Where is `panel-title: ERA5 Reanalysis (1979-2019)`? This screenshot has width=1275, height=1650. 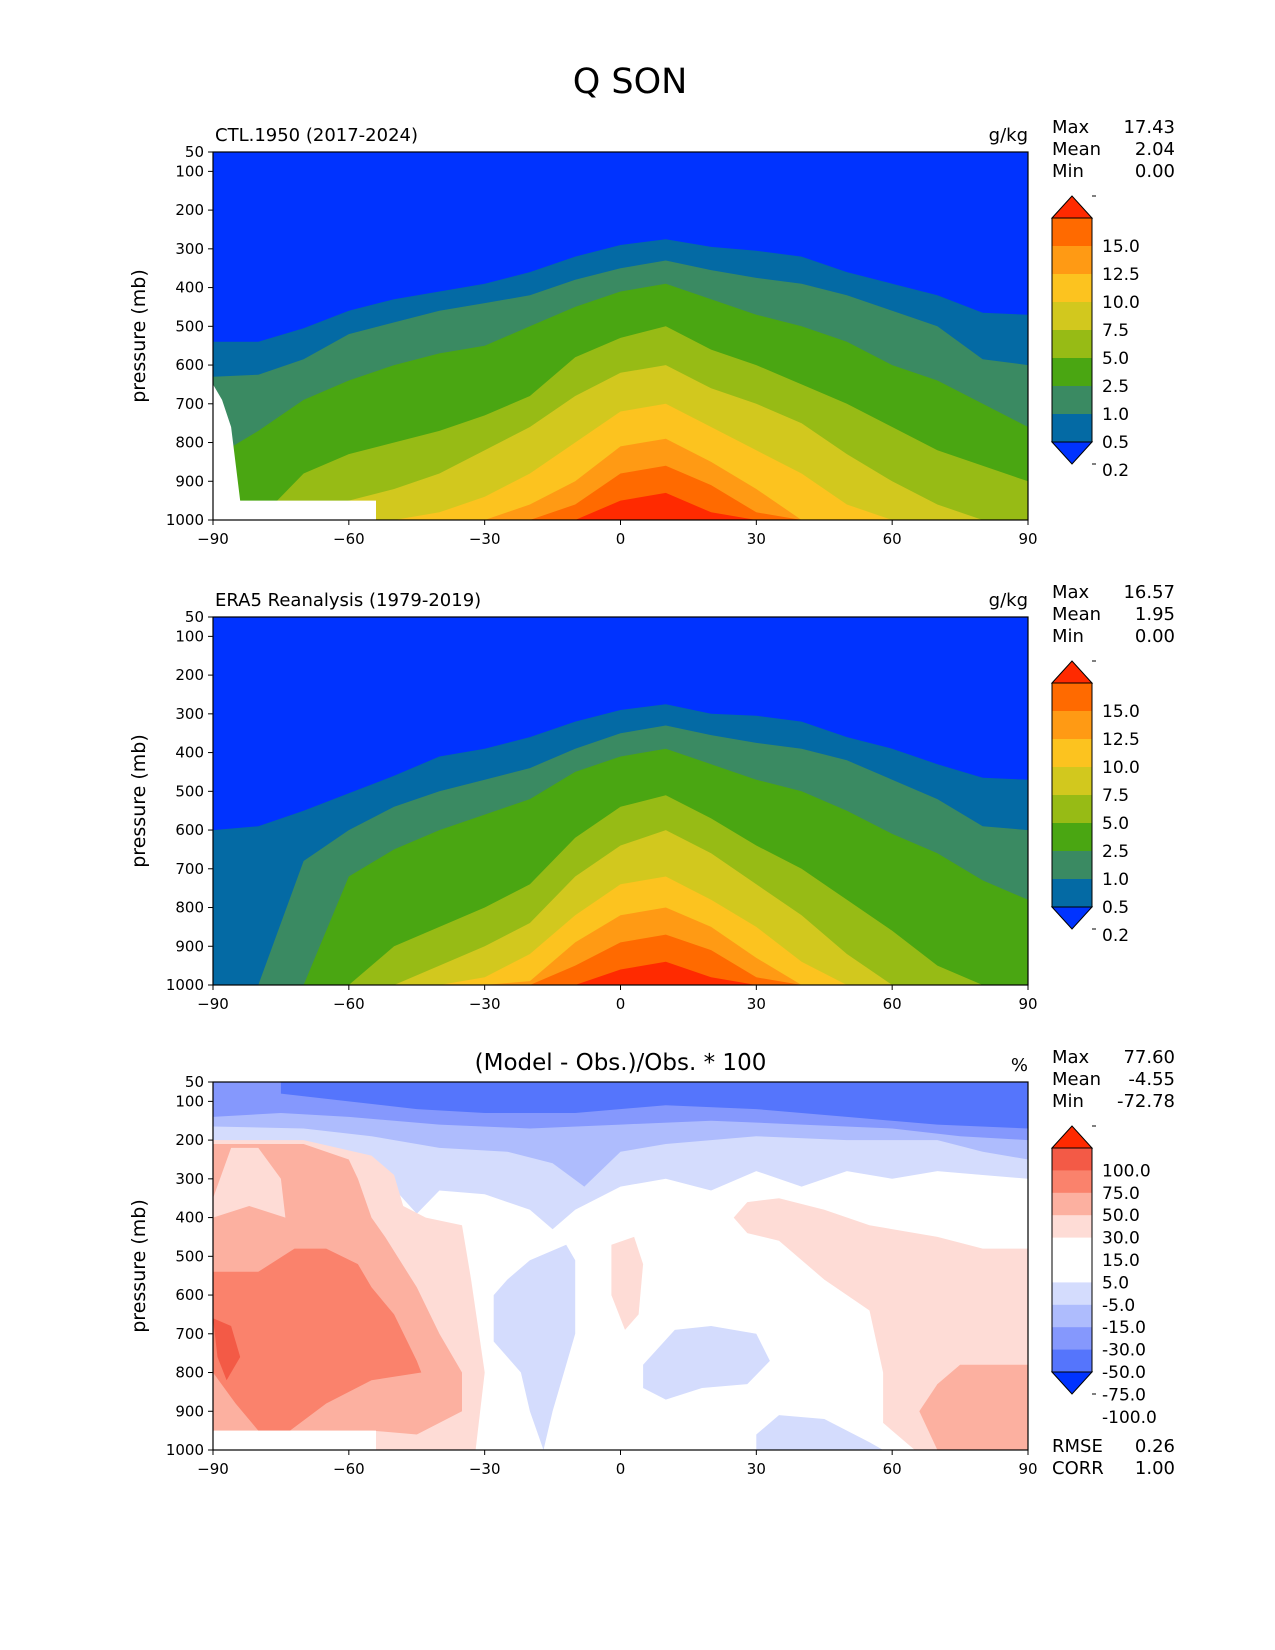 panel-title: ERA5 Reanalysis (1979-2019) is located at coordinates (348, 600).